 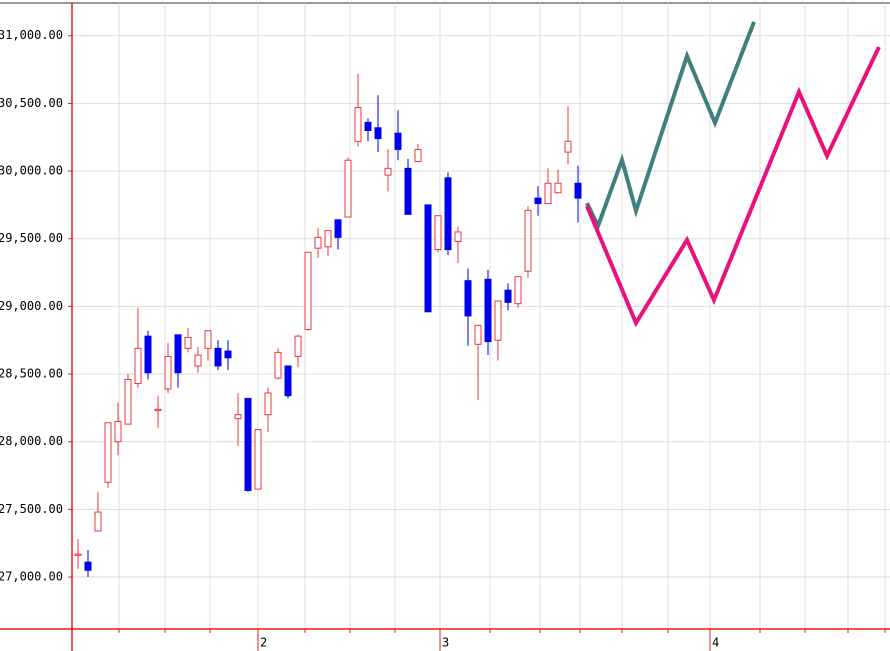 What do you see at coordinates (31, 577) in the screenshot?
I see `y-tick-label: 27,000.00` at bounding box center [31, 577].